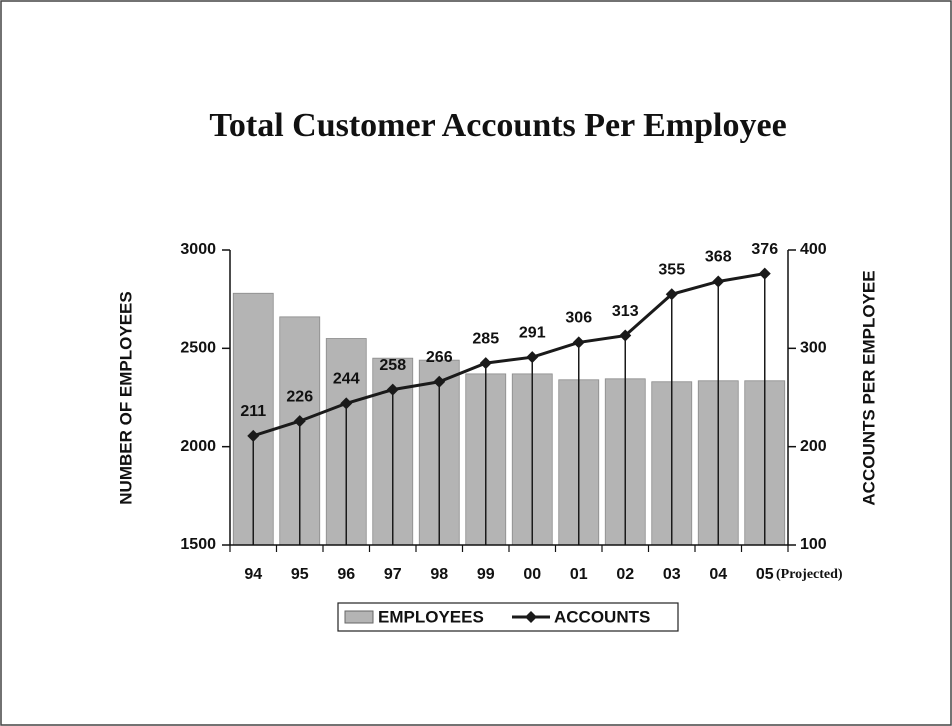 This screenshot has width=952, height=726. Describe the element at coordinates (486, 574) in the screenshot. I see `x-tick-label: 99` at that location.